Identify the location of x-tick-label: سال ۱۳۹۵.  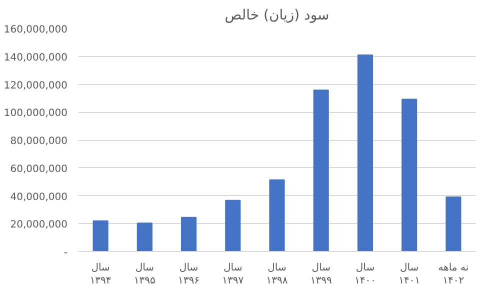
(145, 274).